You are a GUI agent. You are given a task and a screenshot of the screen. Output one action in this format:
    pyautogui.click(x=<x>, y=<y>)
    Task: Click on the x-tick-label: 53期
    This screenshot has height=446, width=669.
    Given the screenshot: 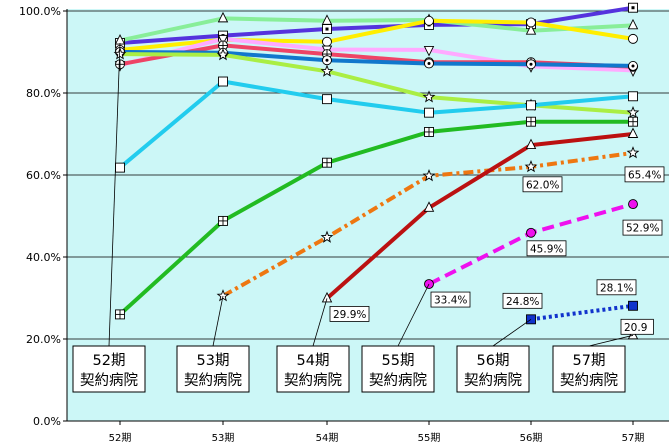 What is the action you would take?
    pyautogui.click(x=223, y=438)
    